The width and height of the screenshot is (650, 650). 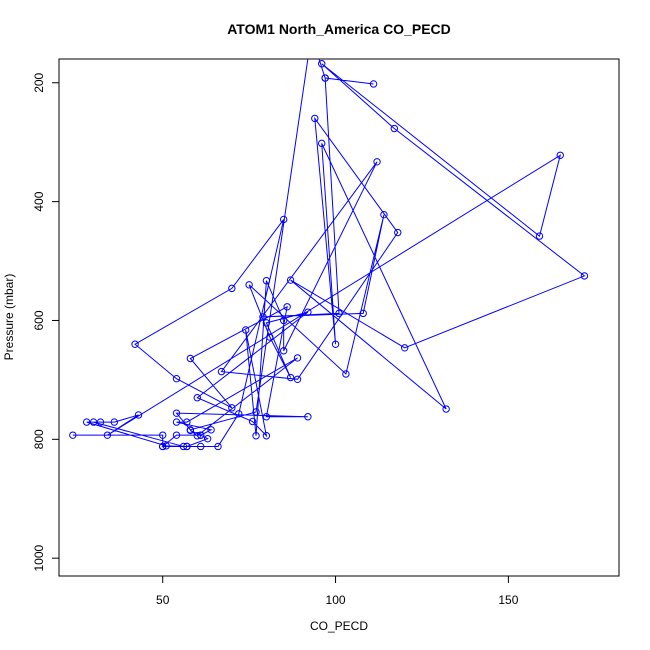 What do you see at coordinates (339, 626) in the screenshot?
I see `x-axis-label: CO_PECD` at bounding box center [339, 626].